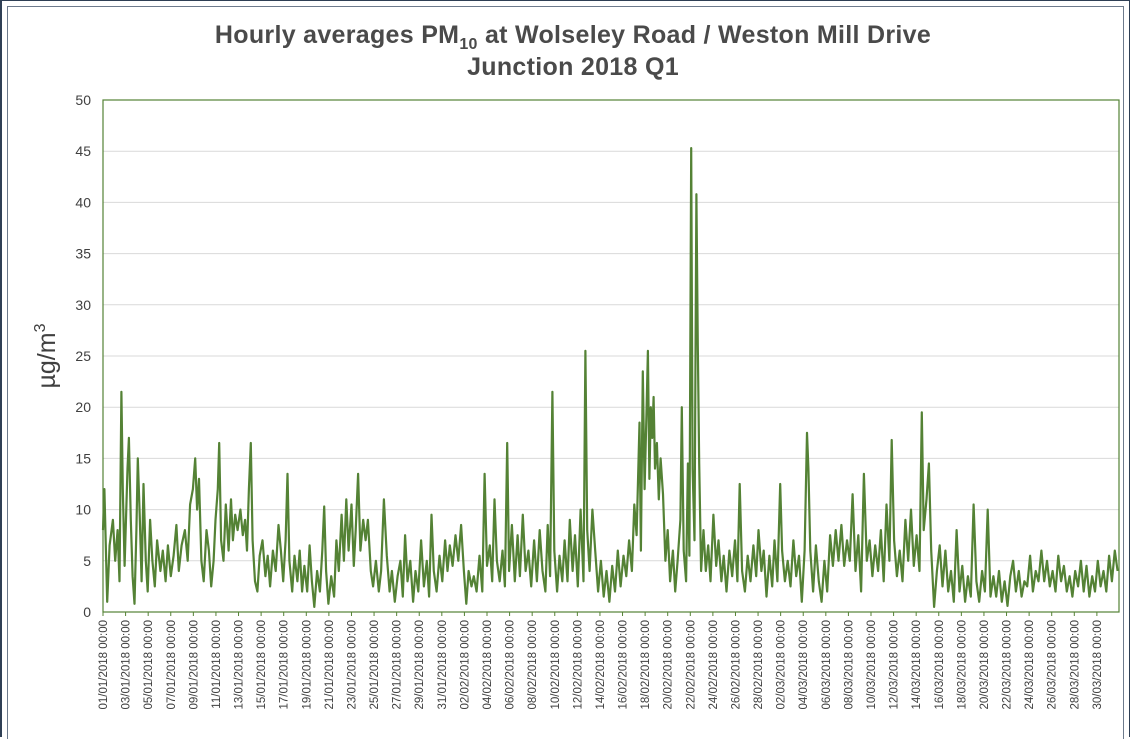 The width and height of the screenshot is (1130, 739). Describe the element at coordinates (704, 35) in the screenshot. I see `title-suffix: at Wolseley Road / Weston Mill Drive` at that location.